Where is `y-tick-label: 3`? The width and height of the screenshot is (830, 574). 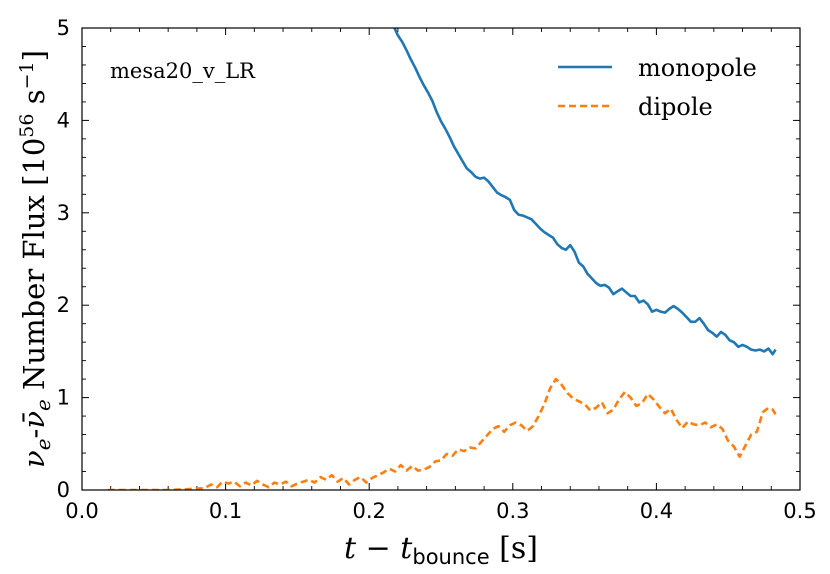 y-tick-label: 3 is located at coordinates (63, 213).